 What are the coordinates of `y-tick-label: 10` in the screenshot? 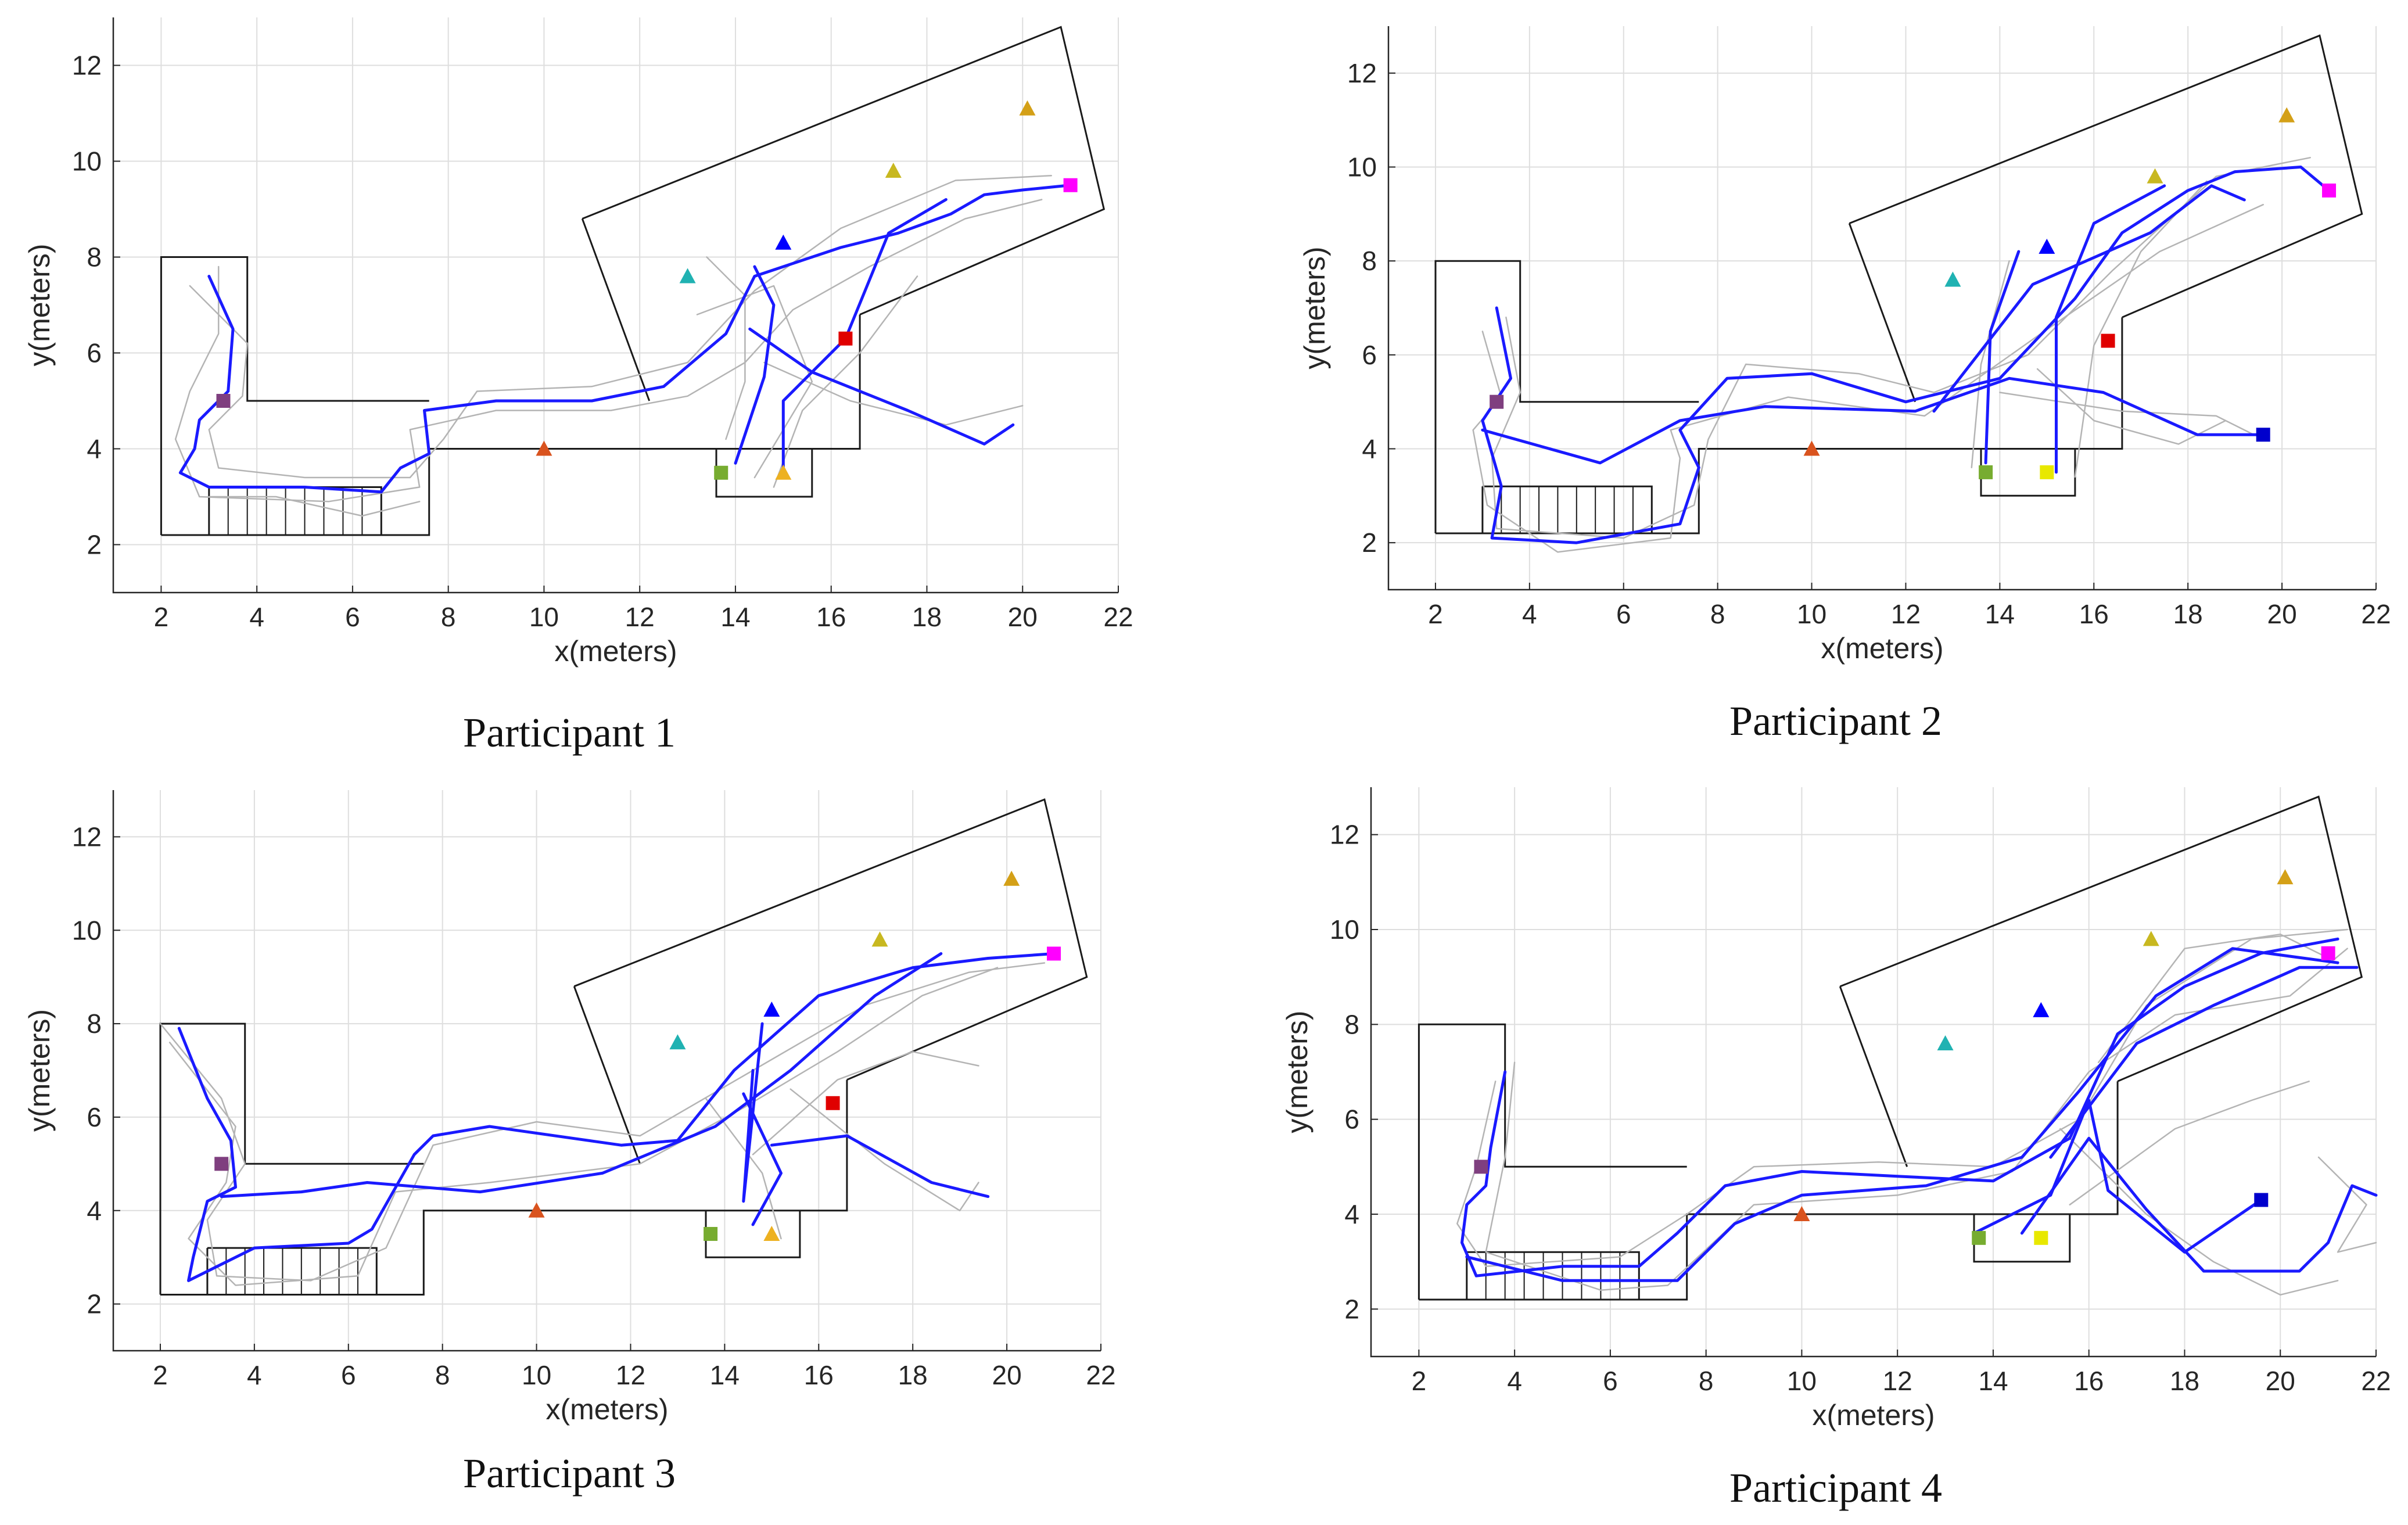 It's located at (87, 161).